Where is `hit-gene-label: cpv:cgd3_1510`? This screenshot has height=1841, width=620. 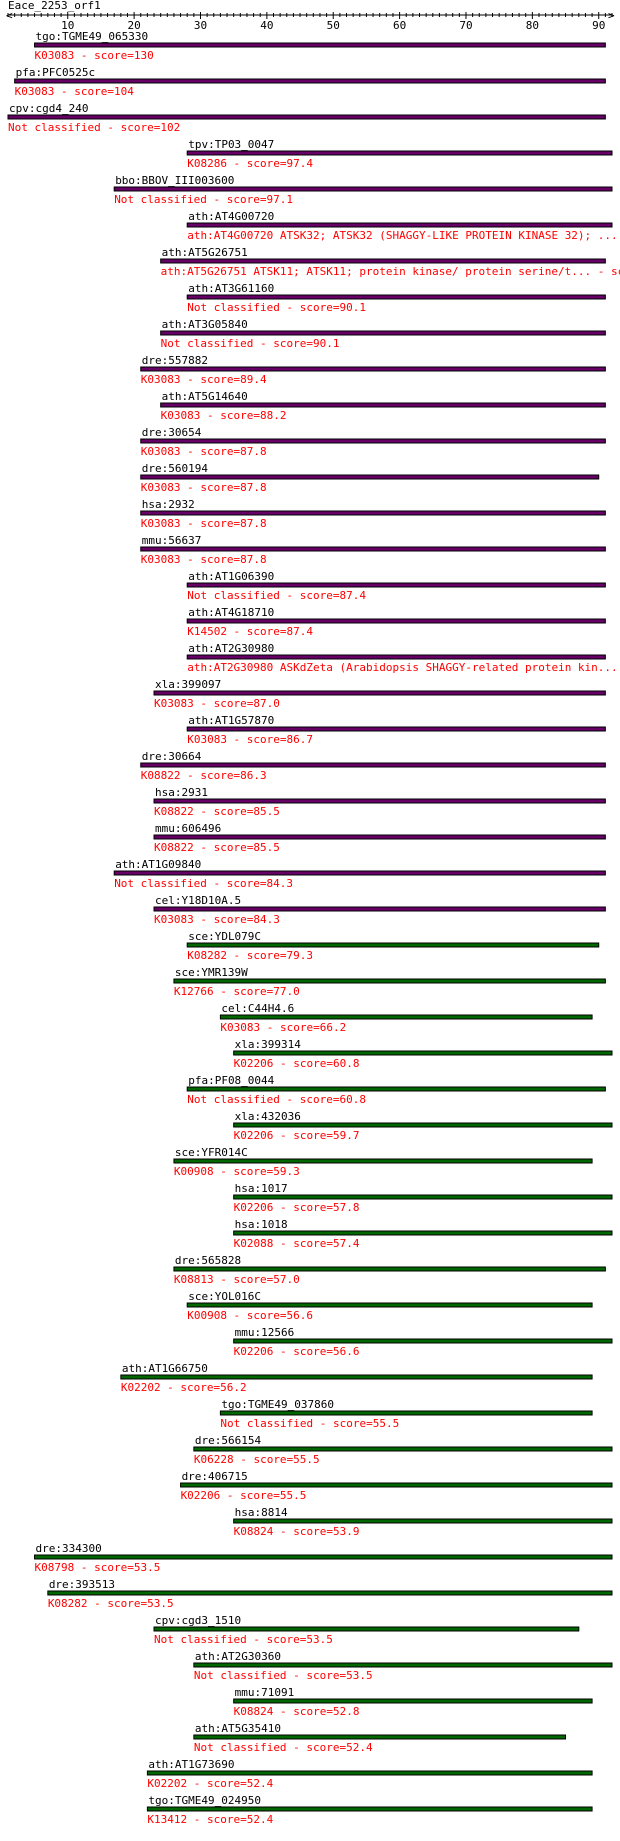
hit-gene-label: cpv:cgd3_1510 is located at coordinates (198, 1620).